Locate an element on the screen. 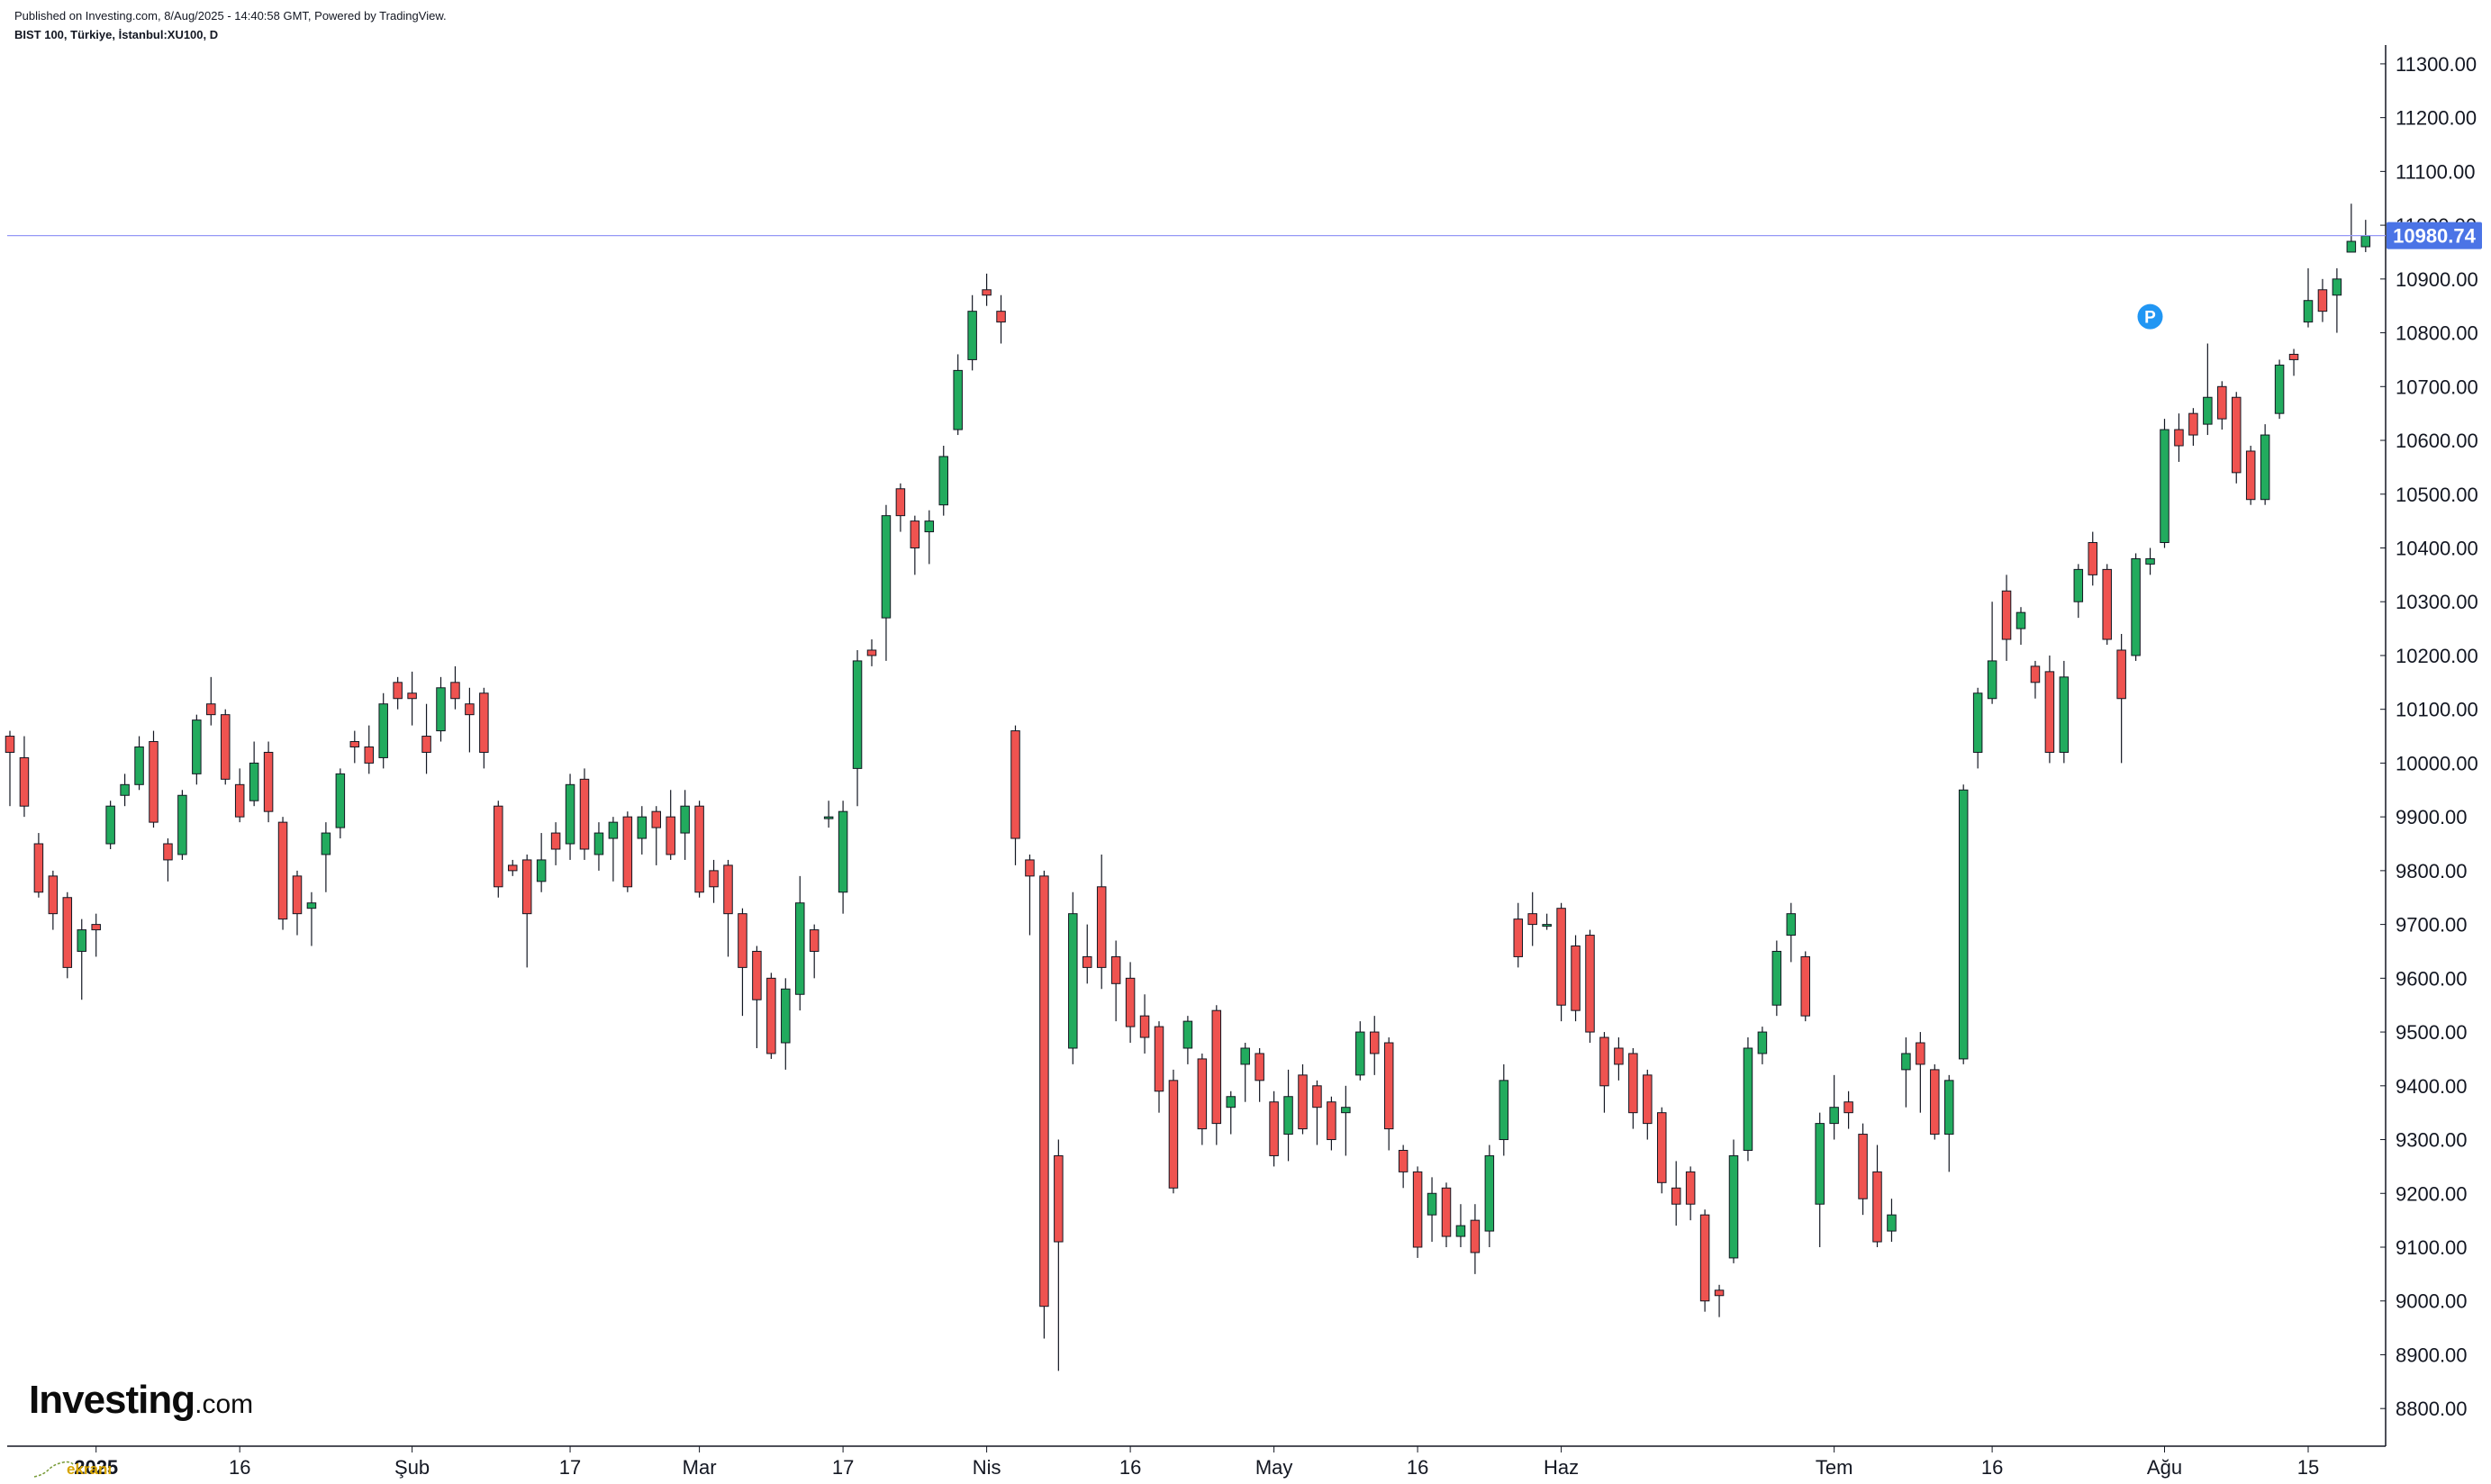 The height and width of the screenshot is (1484, 2491). x-tick-label: Şub is located at coordinates (412, 1468).